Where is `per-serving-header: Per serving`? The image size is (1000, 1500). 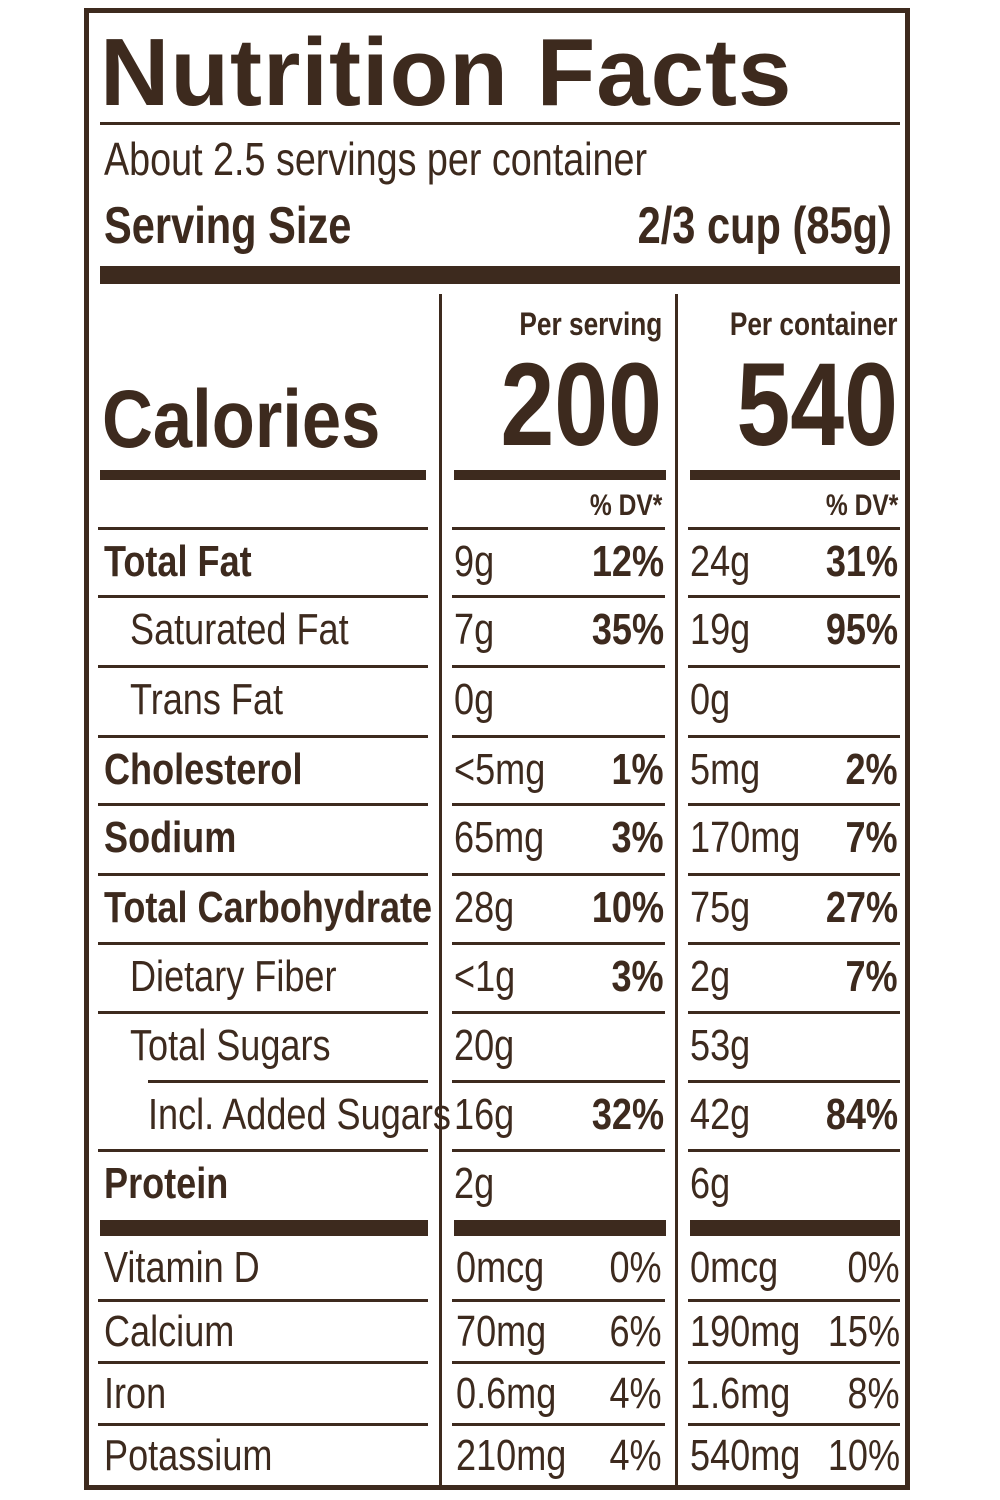 per-serving-header: Per serving is located at coordinates (590, 324).